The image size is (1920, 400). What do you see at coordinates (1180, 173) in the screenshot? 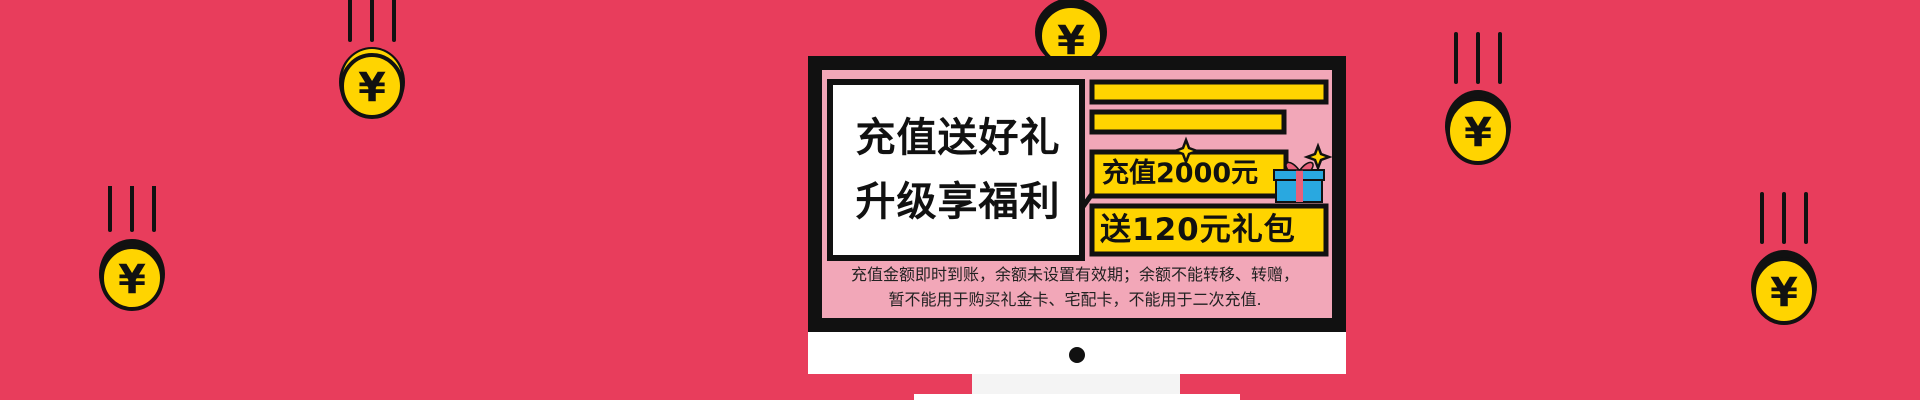
I see `tag-amount: 充值2000元` at bounding box center [1180, 173].